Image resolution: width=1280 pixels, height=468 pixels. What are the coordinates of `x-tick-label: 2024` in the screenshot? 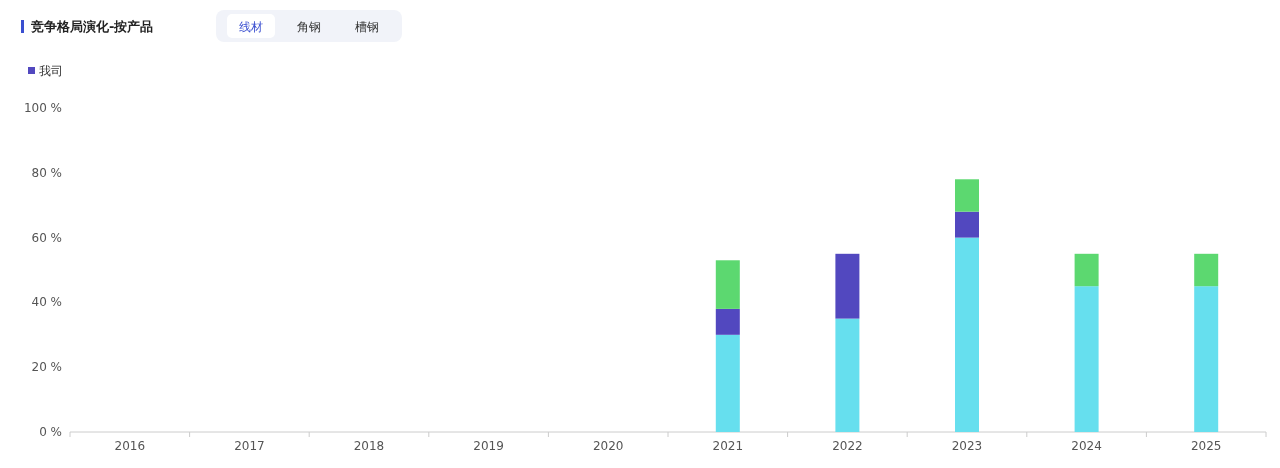 It's located at (1086, 446).